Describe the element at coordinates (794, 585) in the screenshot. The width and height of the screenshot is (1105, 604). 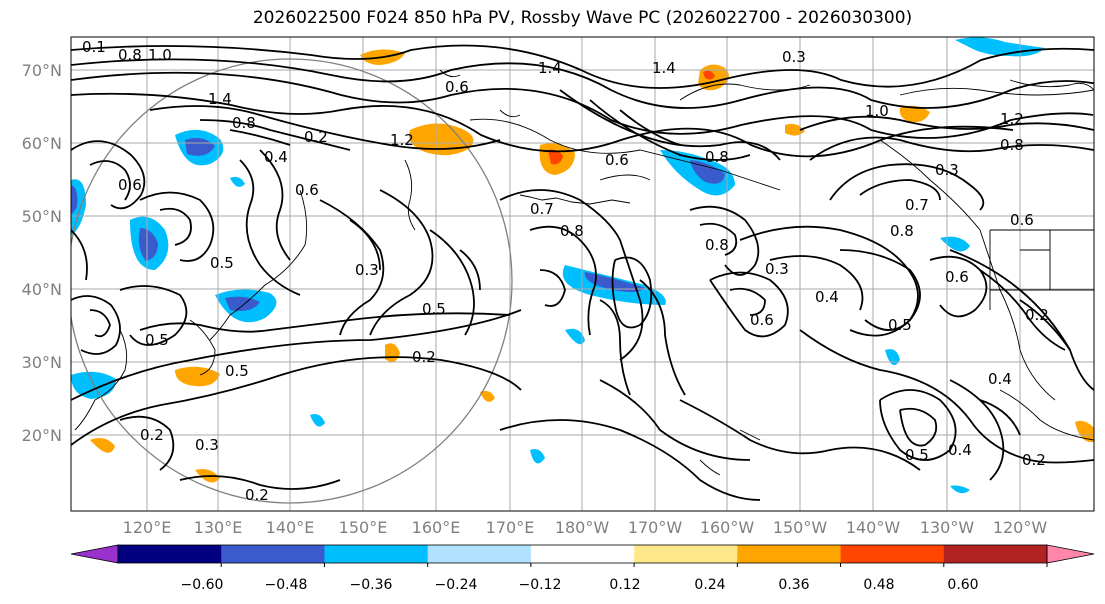
I see `colorbar-tick-label: 0.36` at that location.